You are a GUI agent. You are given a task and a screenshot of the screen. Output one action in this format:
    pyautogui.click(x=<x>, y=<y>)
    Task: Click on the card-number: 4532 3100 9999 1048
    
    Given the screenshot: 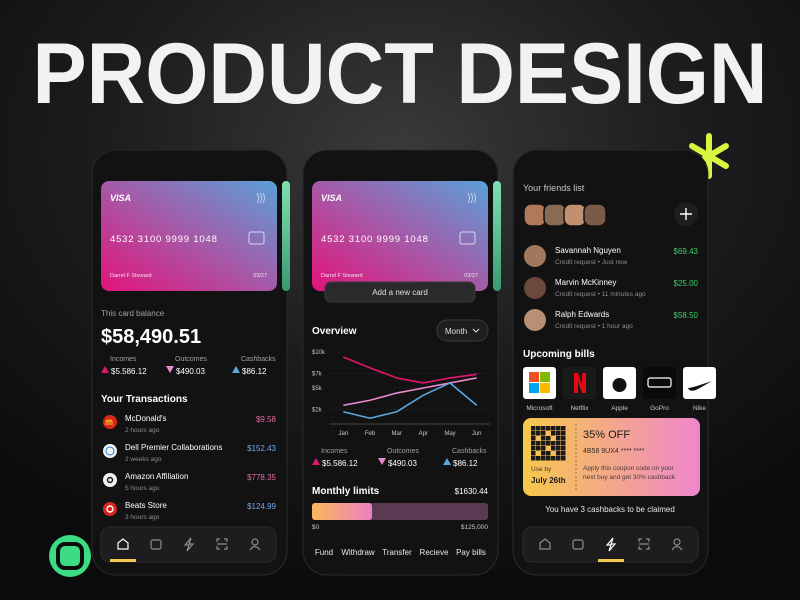 What is the action you would take?
    pyautogui.click(x=164, y=239)
    